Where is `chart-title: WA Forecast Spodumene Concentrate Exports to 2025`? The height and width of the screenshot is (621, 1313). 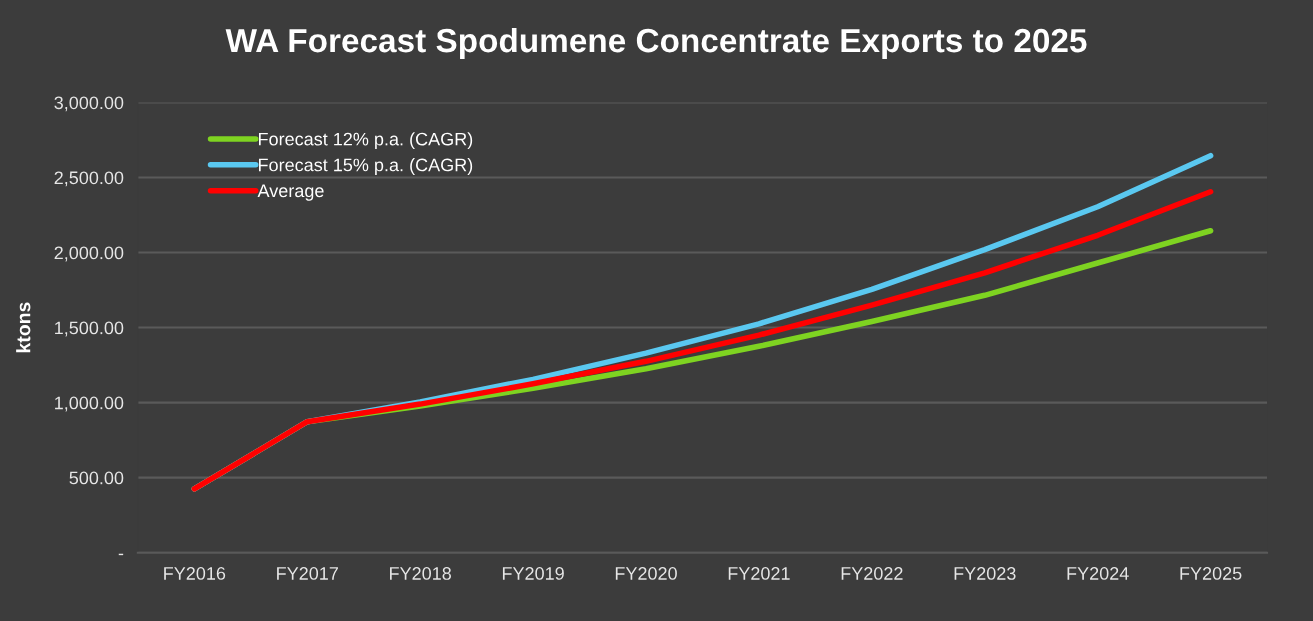 chart-title: WA Forecast Spodumene Concentrate Exports to 2025 is located at coordinates (656, 43).